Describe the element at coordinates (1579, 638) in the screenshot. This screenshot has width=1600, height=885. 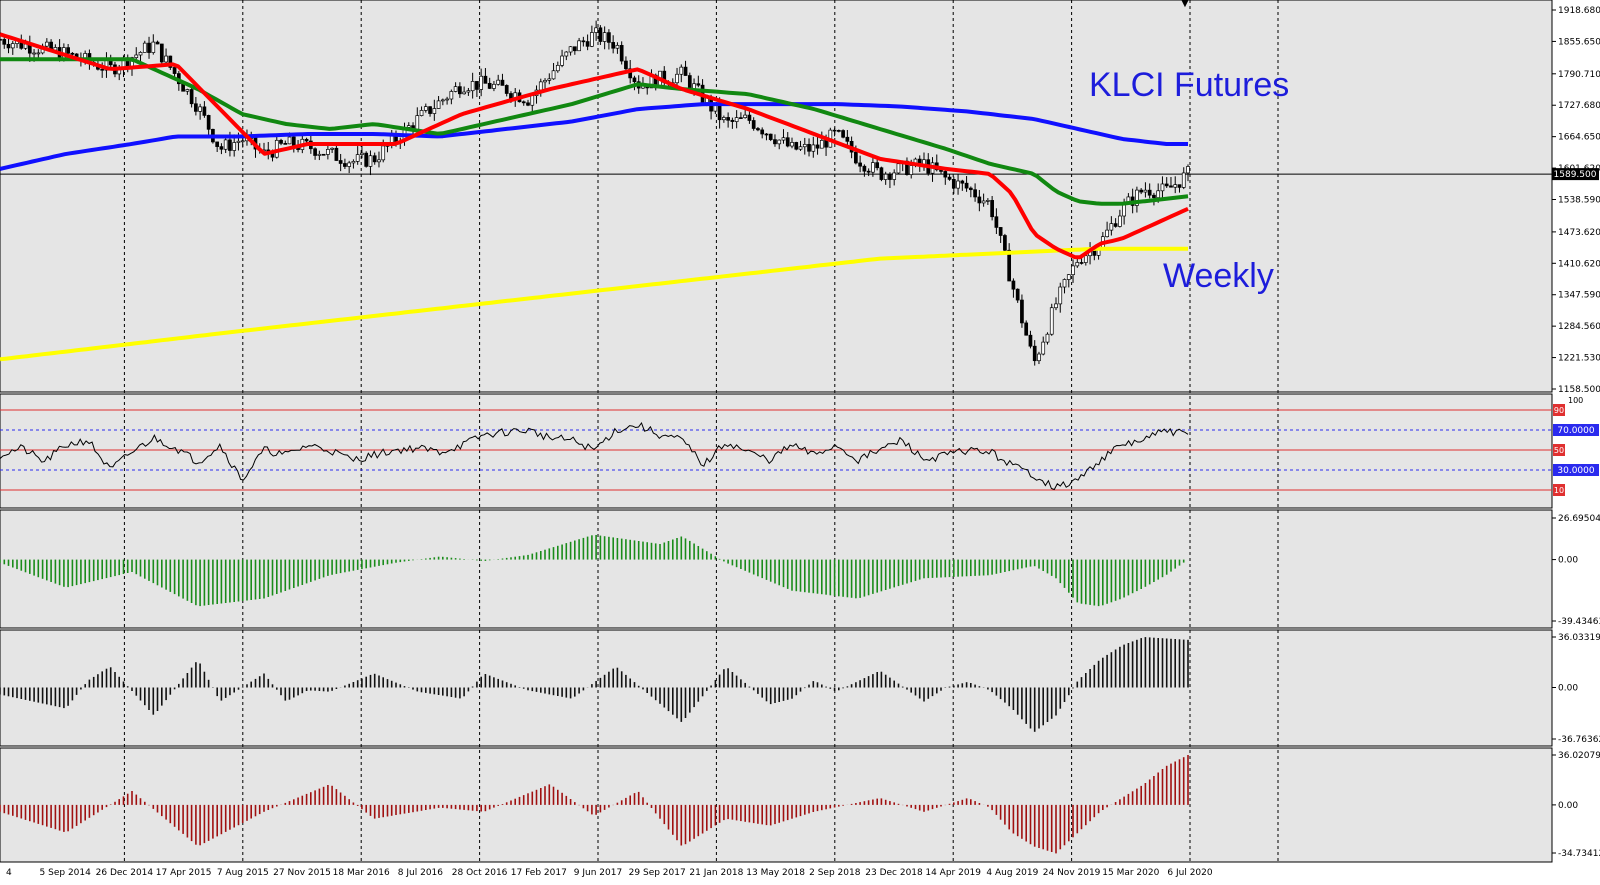
I see `y-tick-label: 36.03319` at that location.